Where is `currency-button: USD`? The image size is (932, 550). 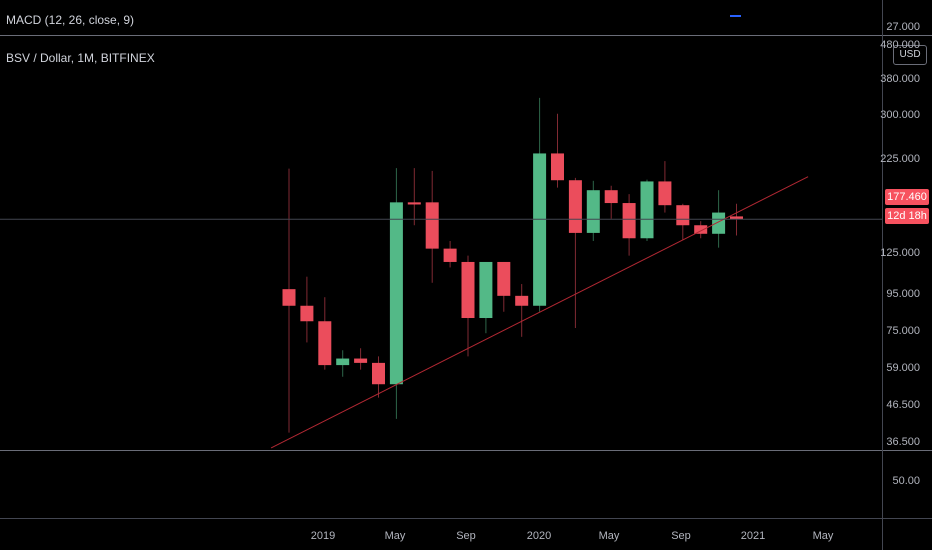
currency-button: USD is located at coordinates (910, 55).